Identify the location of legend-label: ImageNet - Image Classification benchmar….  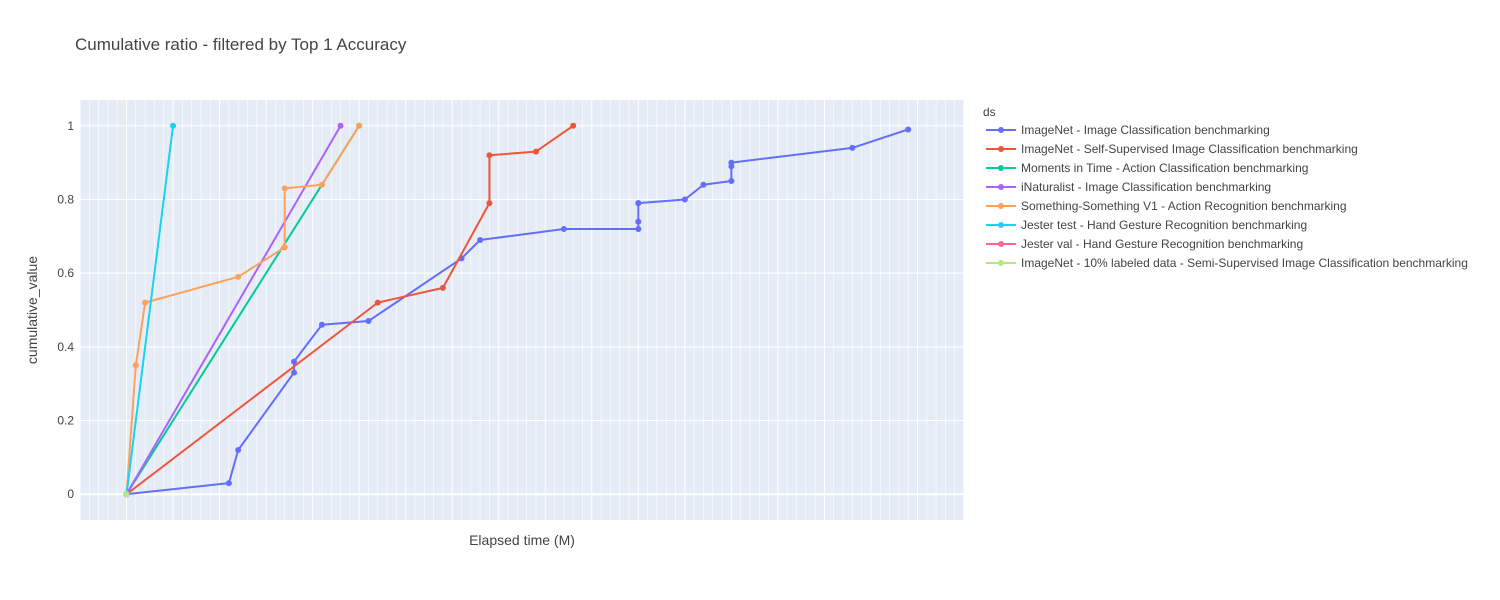
(1145, 130).